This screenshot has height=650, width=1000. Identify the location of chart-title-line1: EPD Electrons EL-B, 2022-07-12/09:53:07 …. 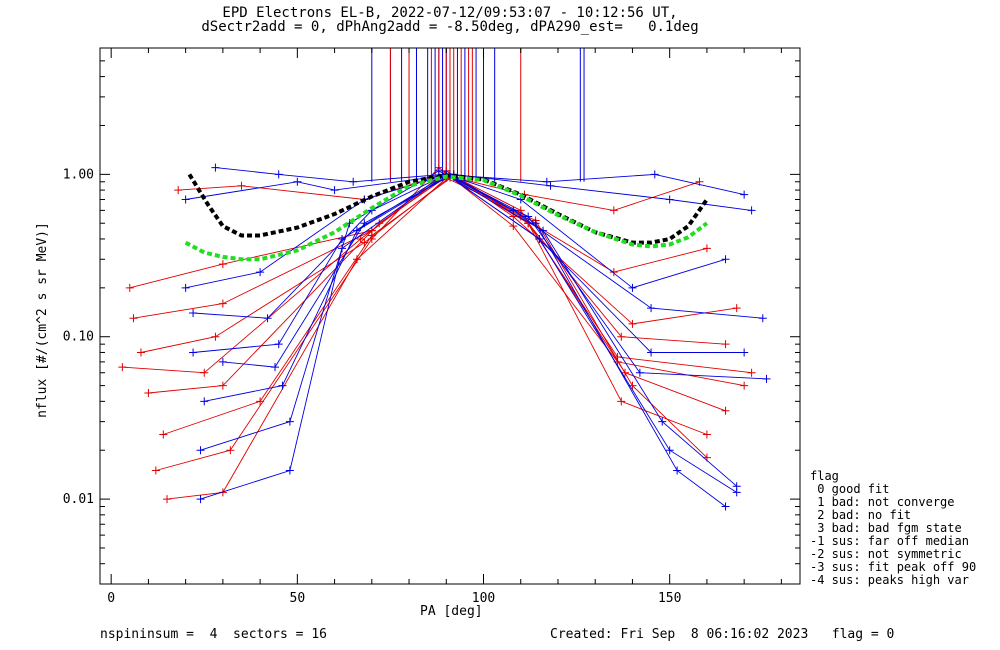
(450, 13).